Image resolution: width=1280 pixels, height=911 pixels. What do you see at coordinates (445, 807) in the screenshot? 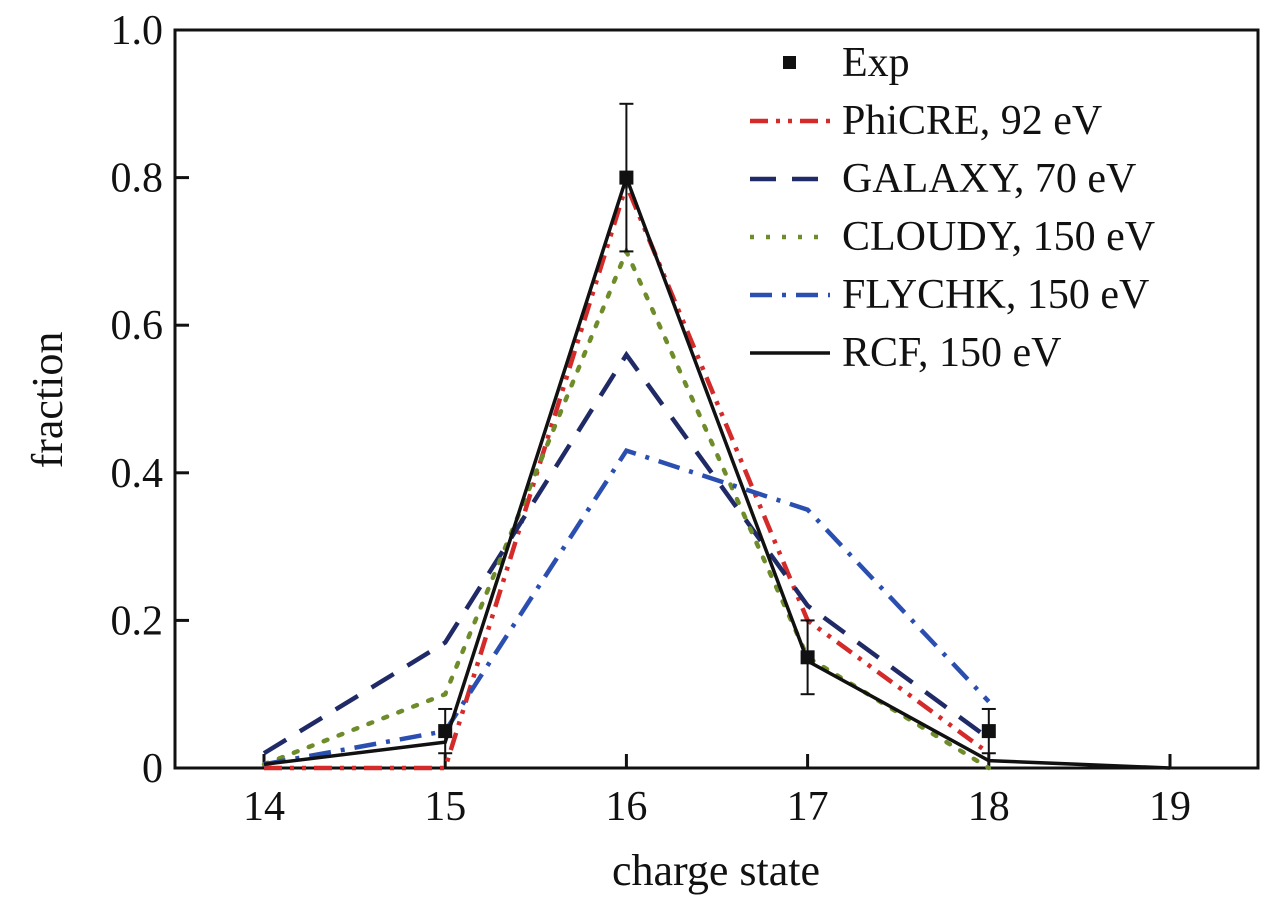
I see `x-tick-label: 15` at bounding box center [445, 807].